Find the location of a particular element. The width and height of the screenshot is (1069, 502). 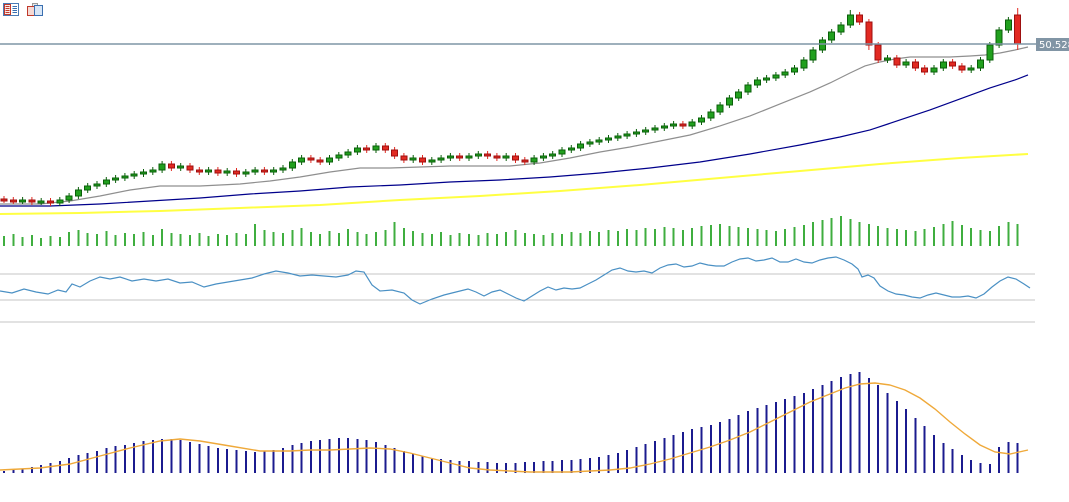

chart-windows-icon is located at coordinates (35, 9).